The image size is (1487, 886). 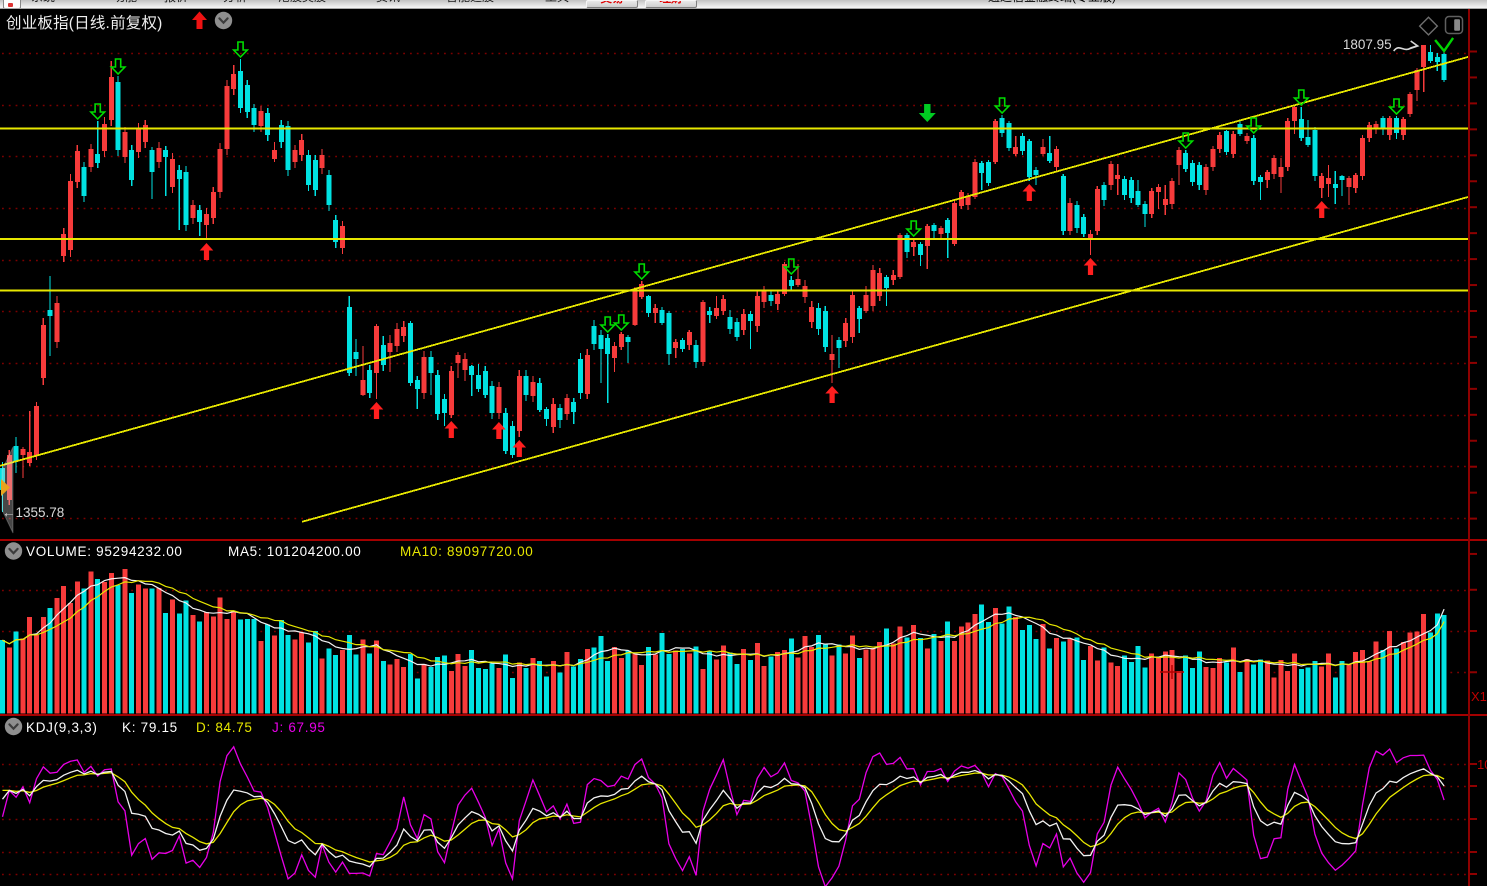 I want to click on split-window-icon, so click(x=1454, y=25).